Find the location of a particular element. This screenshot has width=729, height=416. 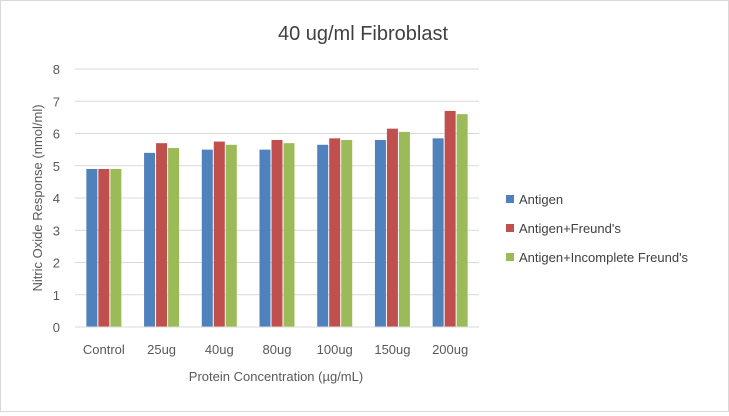

y-tick-label: 1 is located at coordinates (56, 295).